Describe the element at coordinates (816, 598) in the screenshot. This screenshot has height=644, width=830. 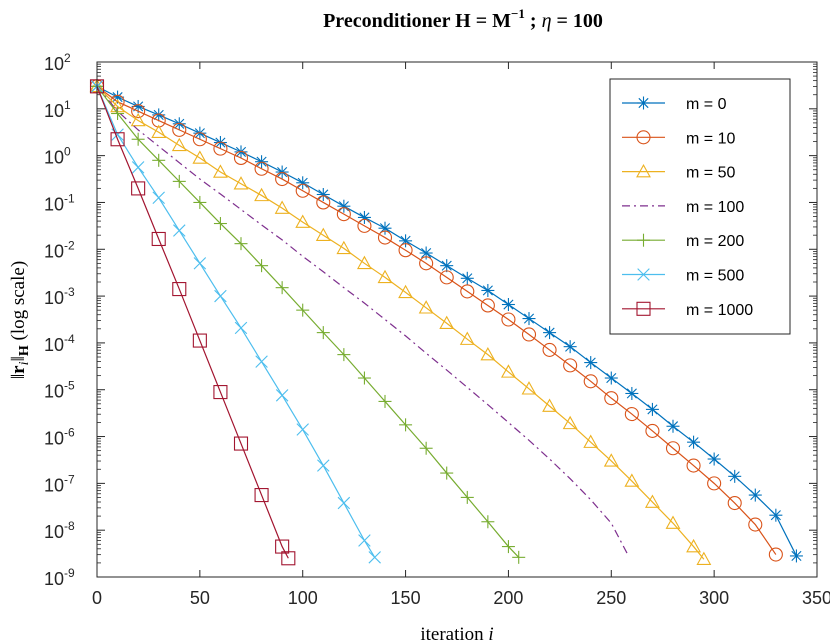
I see `x-tick-label: 350` at that location.